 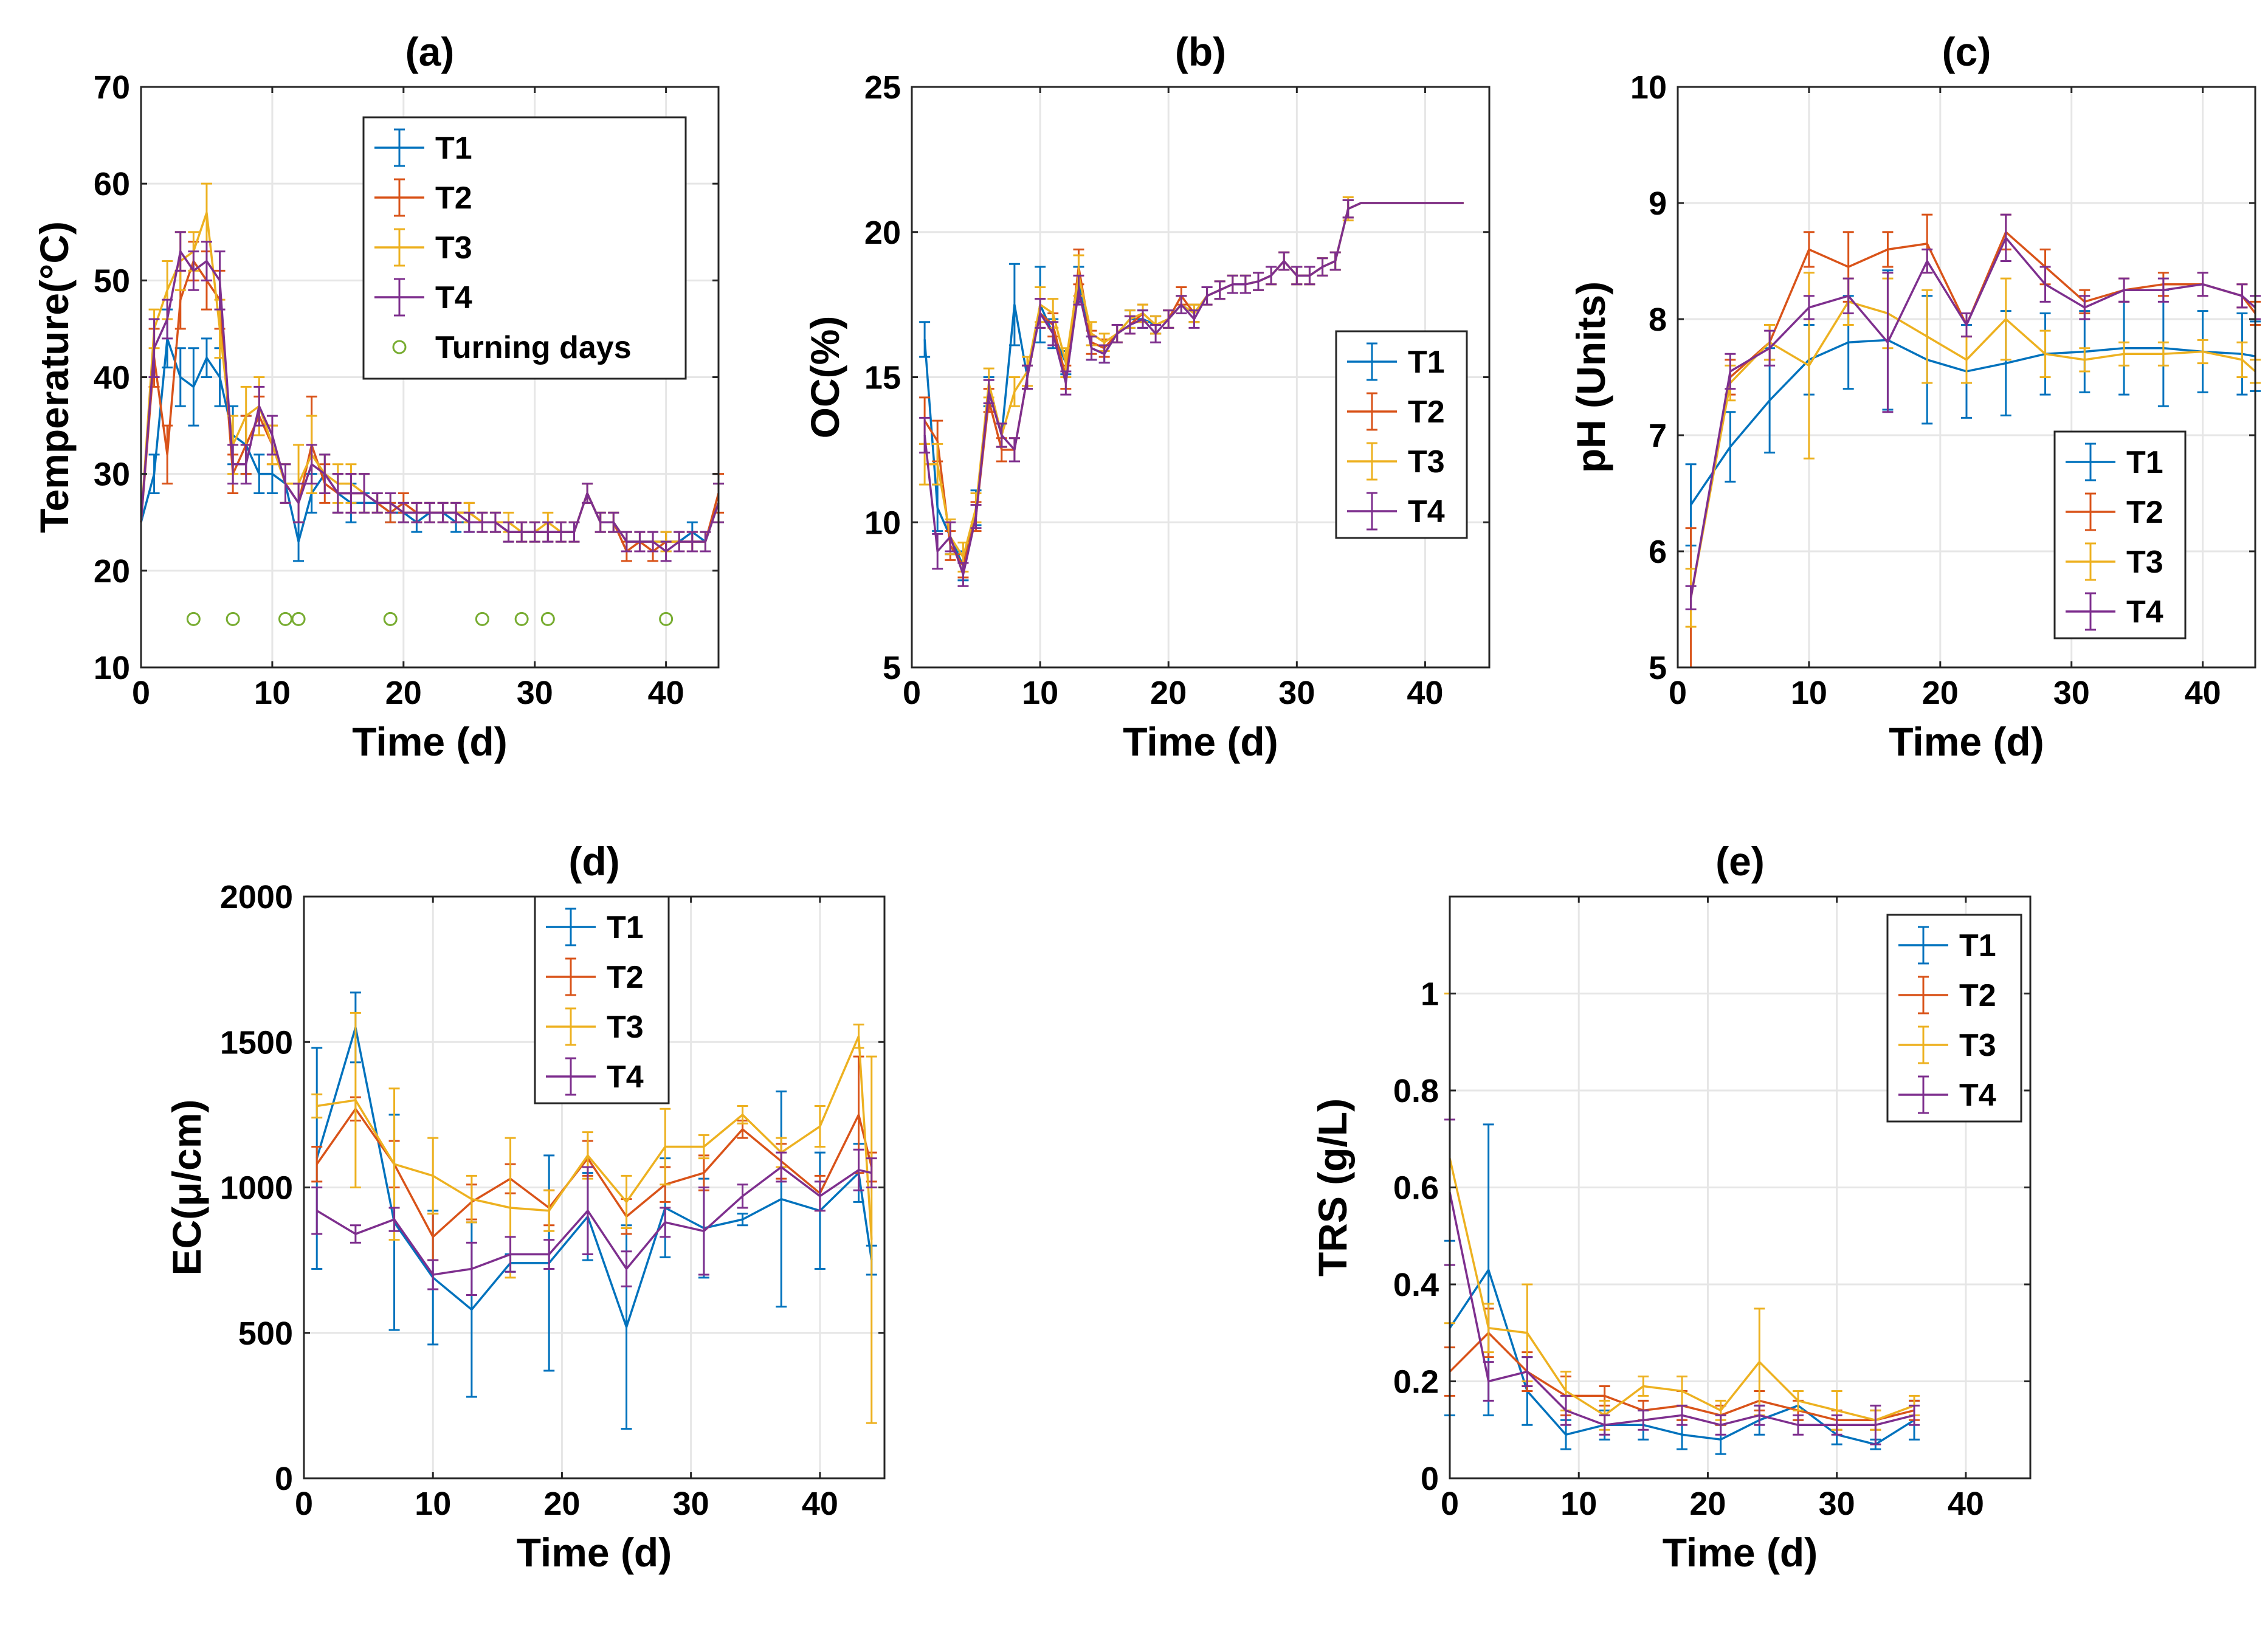 What do you see at coordinates (112, 474) in the screenshot?
I see `y-tick-label: 30` at bounding box center [112, 474].